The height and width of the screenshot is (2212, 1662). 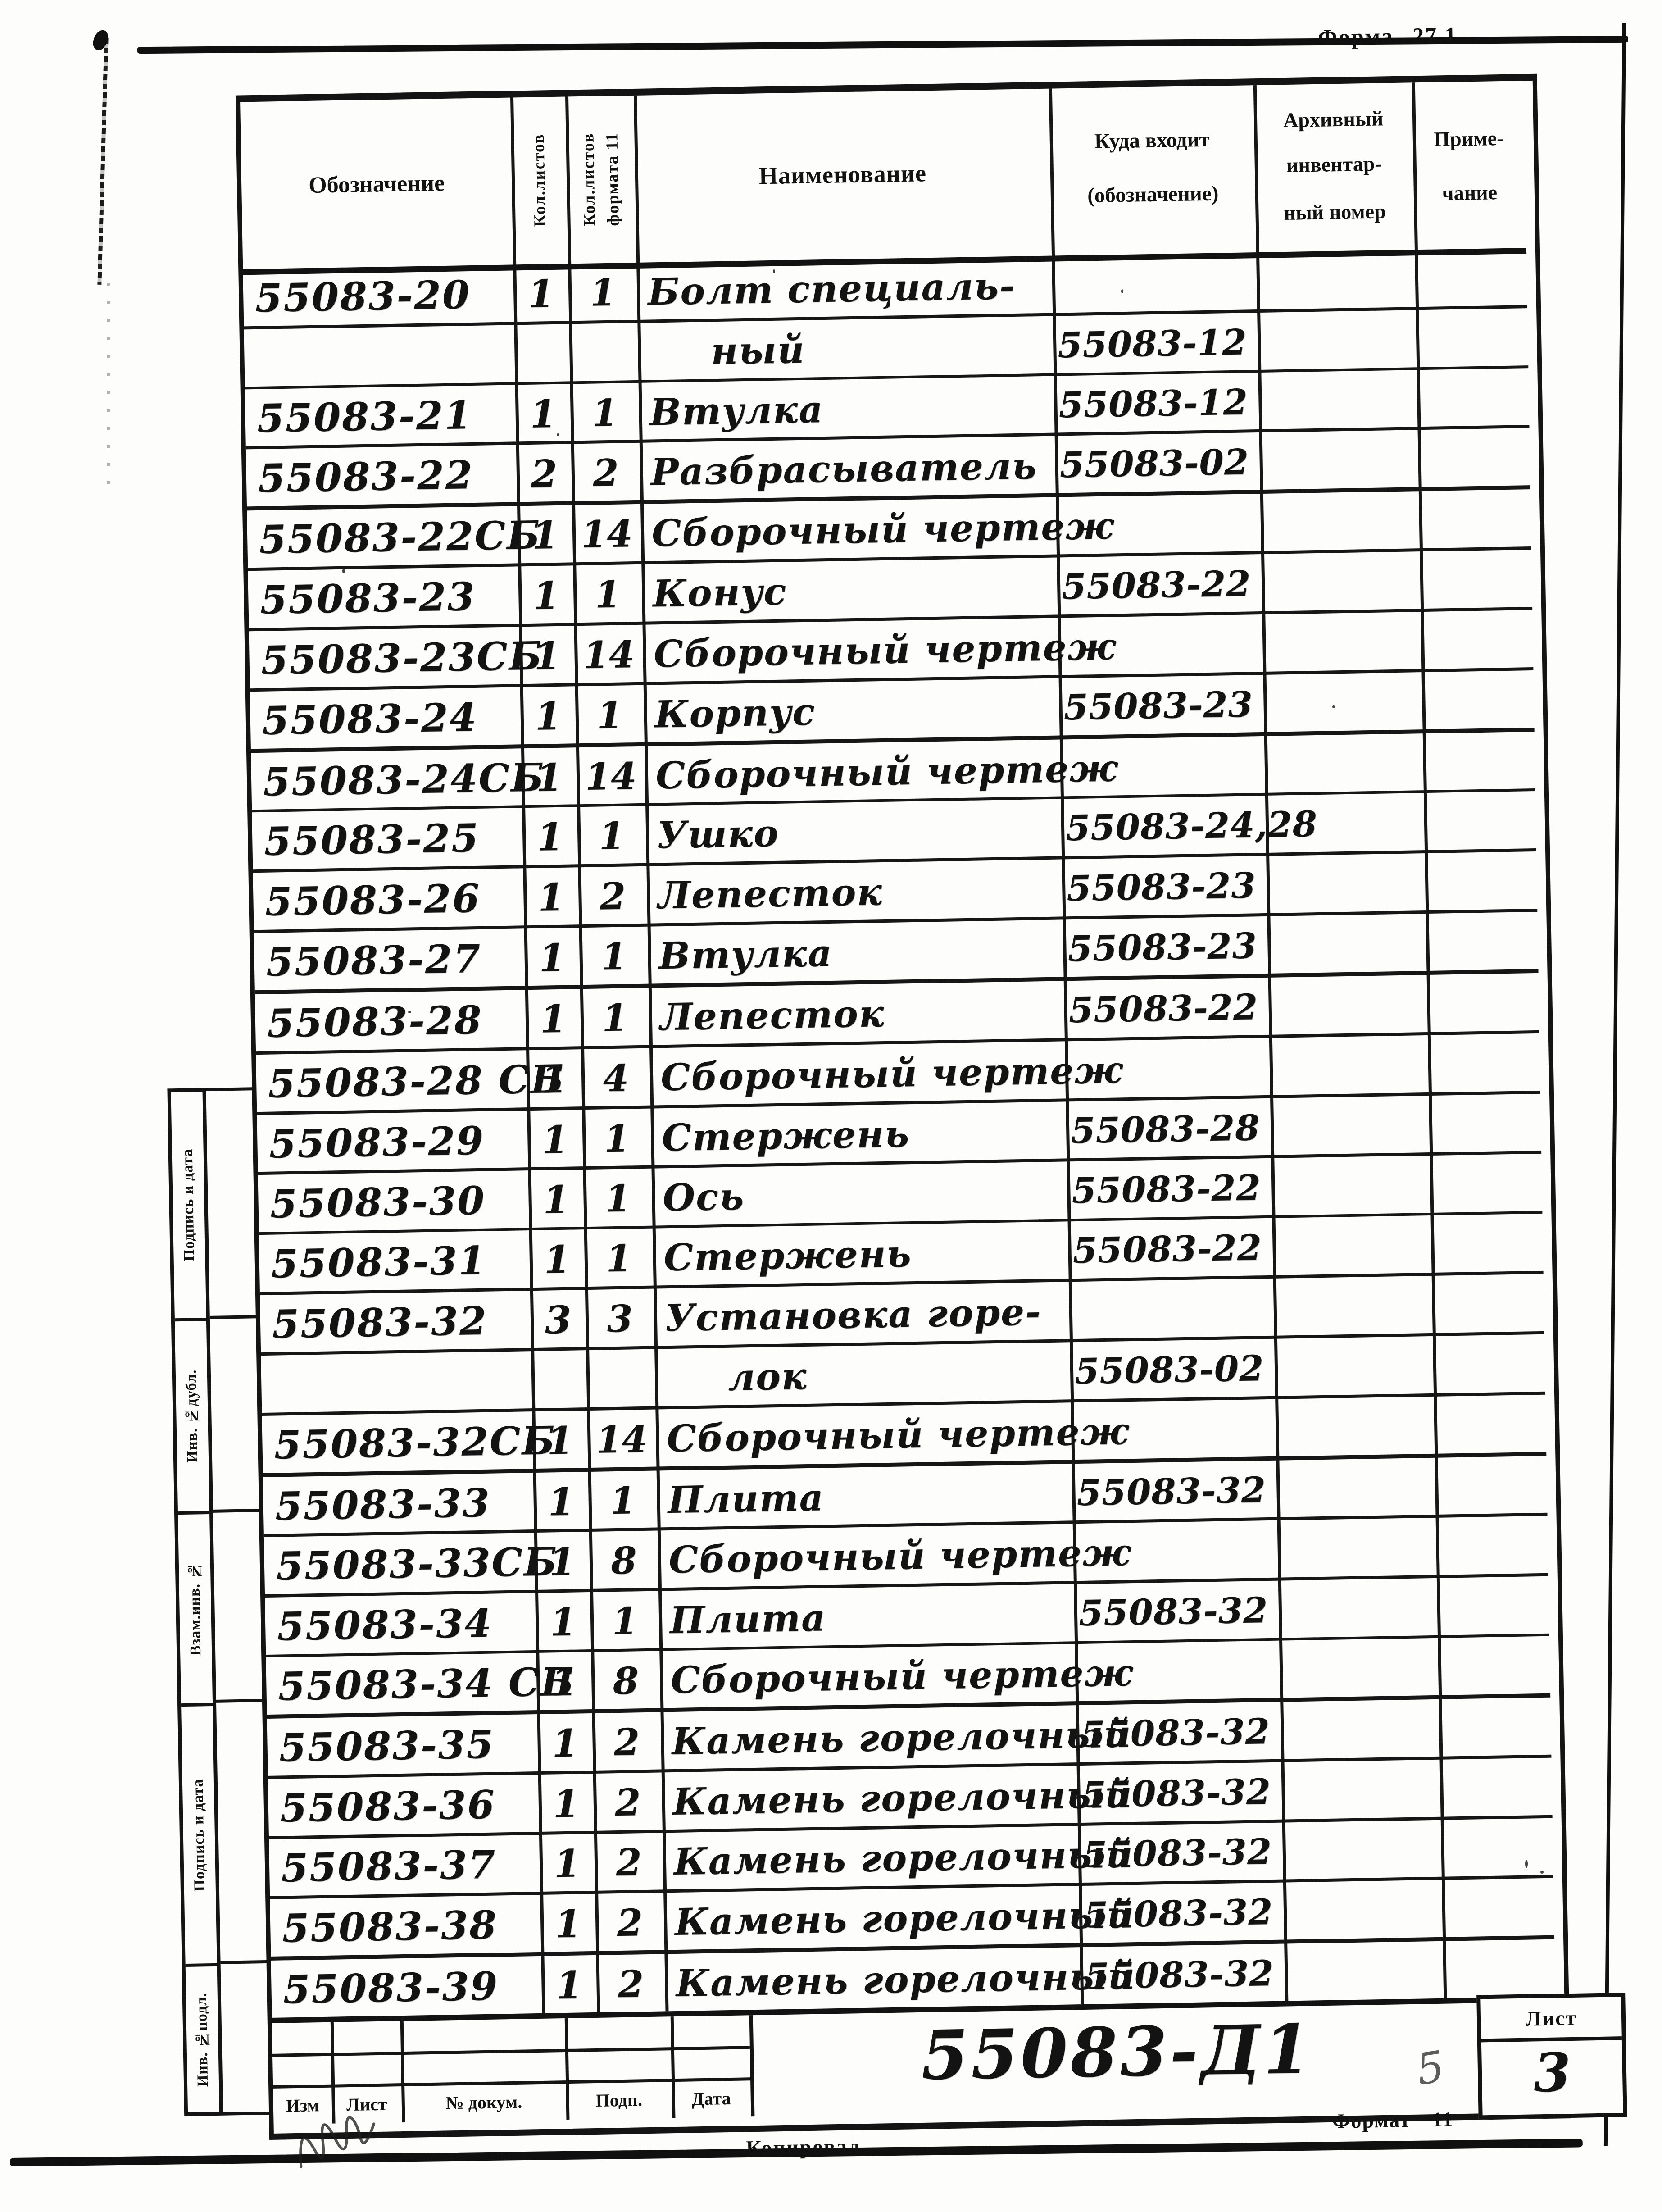 What do you see at coordinates (703, 1197) in the screenshot?
I see `cell-name: Ось` at bounding box center [703, 1197].